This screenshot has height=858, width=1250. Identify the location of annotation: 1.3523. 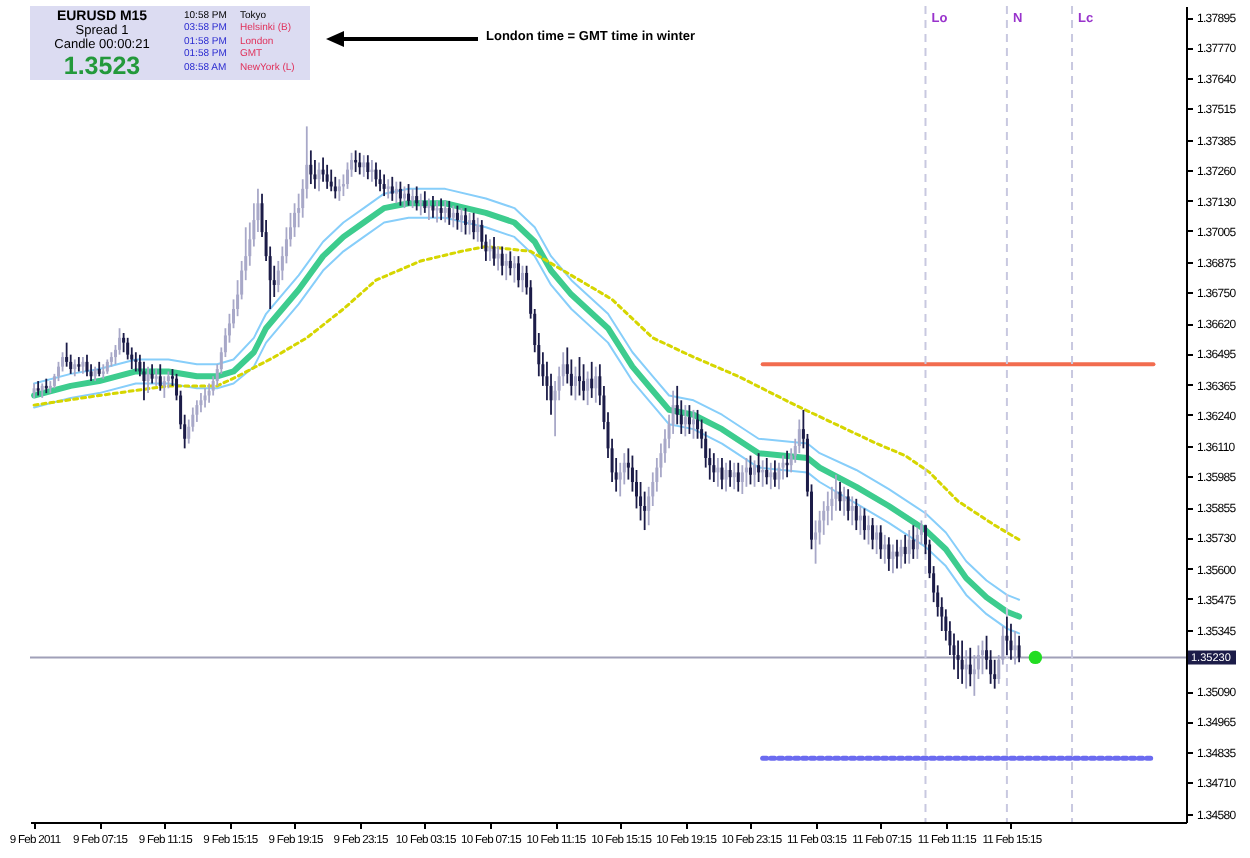
(102, 65).